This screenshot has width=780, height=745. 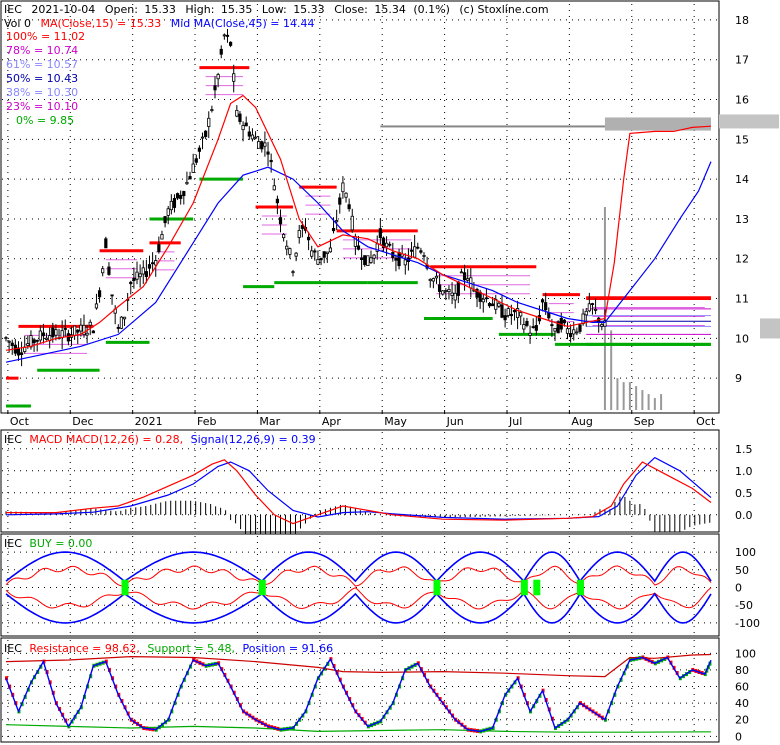 I want to click on price-y-tick-label: 9, so click(x=738, y=378).